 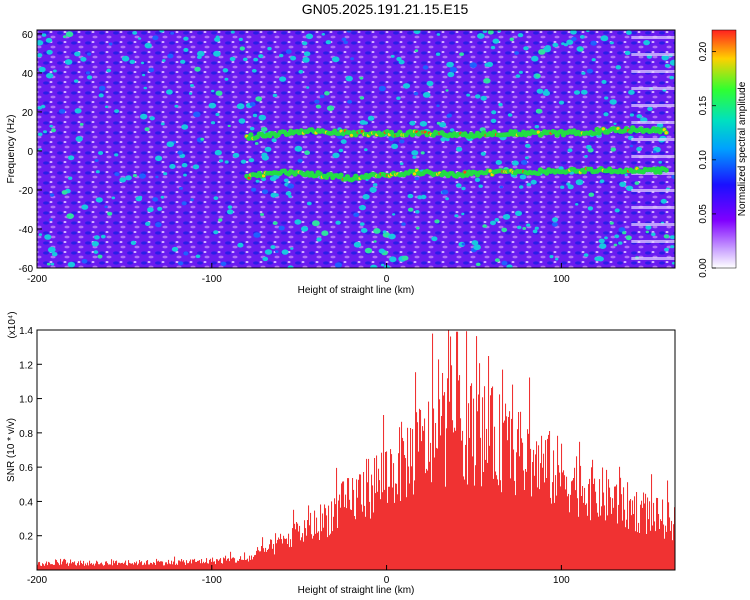 What do you see at coordinates (26, 468) in the screenshot?
I see `snr-y-tick-label: 0.6` at bounding box center [26, 468].